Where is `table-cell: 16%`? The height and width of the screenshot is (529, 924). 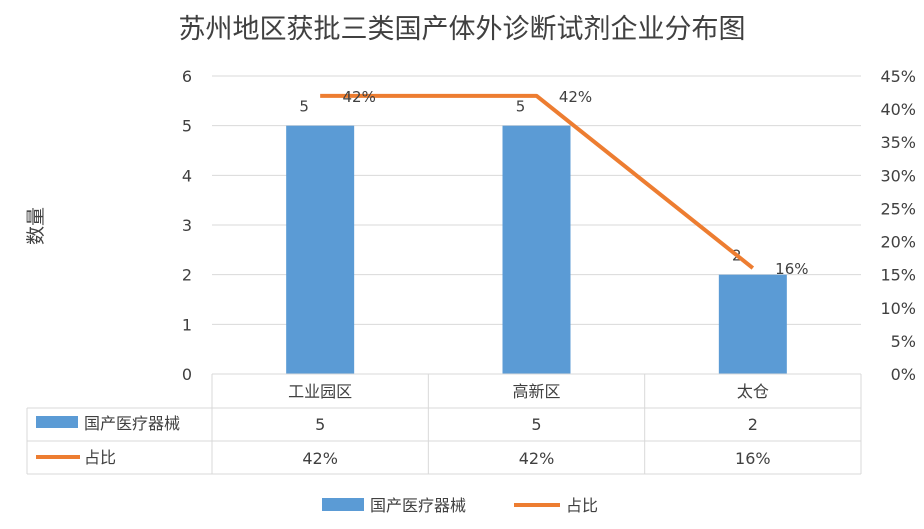 table-cell: 16% is located at coordinates (753, 458).